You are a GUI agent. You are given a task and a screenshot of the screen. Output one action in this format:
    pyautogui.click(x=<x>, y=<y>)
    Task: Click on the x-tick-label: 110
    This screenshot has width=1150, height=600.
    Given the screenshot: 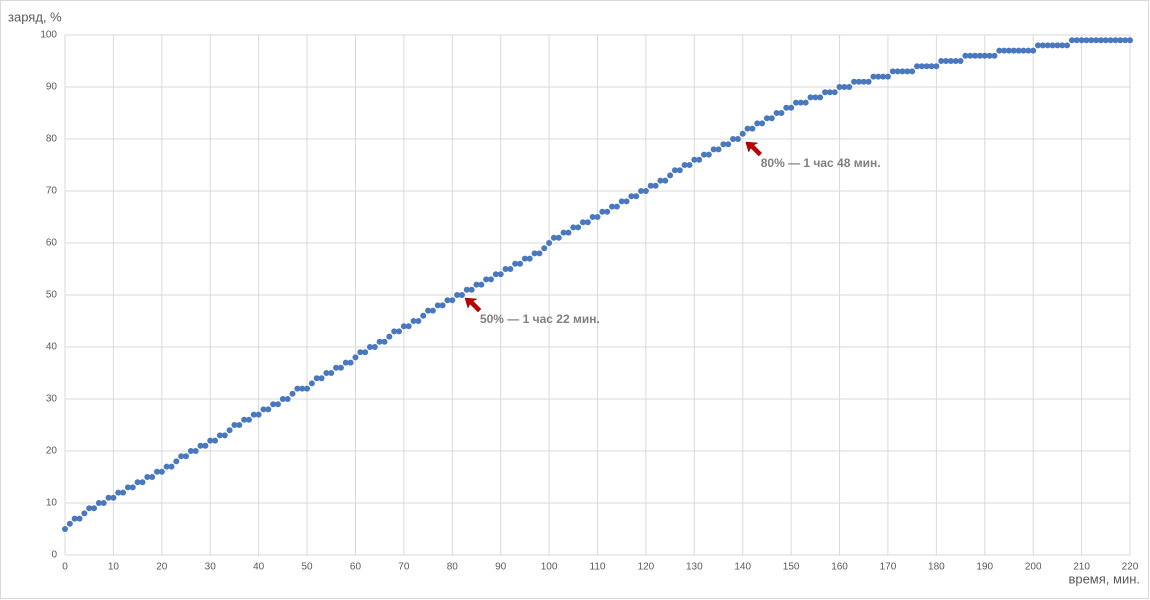 What is the action you would take?
    pyautogui.click(x=598, y=567)
    